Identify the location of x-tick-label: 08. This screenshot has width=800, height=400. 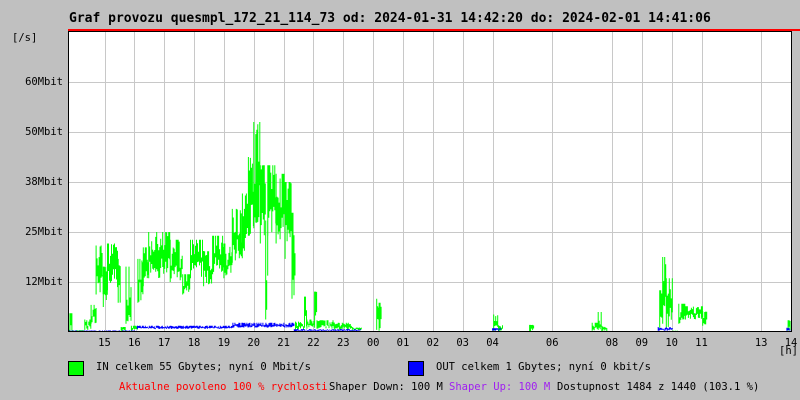
(612, 343).